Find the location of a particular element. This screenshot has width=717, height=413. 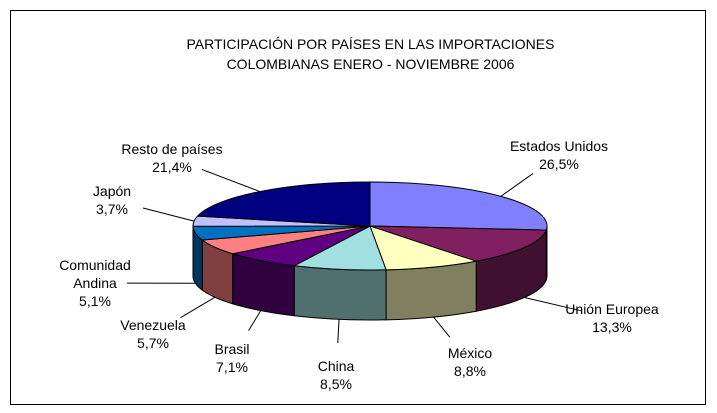

title-line: COLOMBIANAS ENERO - NOVIEMBRE 2006 is located at coordinates (370, 64).